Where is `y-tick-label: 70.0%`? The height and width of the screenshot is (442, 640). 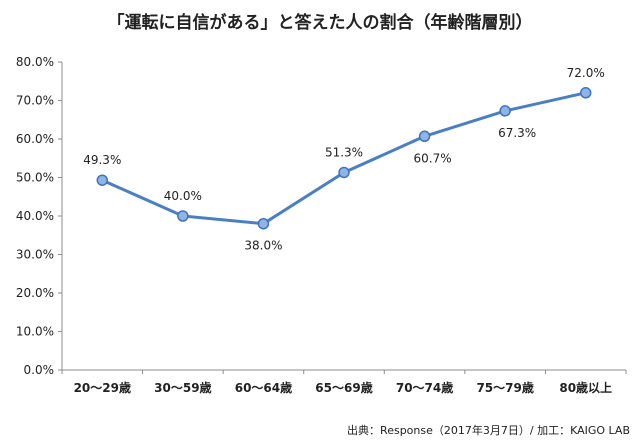
y-tick-label: 70.0% is located at coordinates (35, 101).